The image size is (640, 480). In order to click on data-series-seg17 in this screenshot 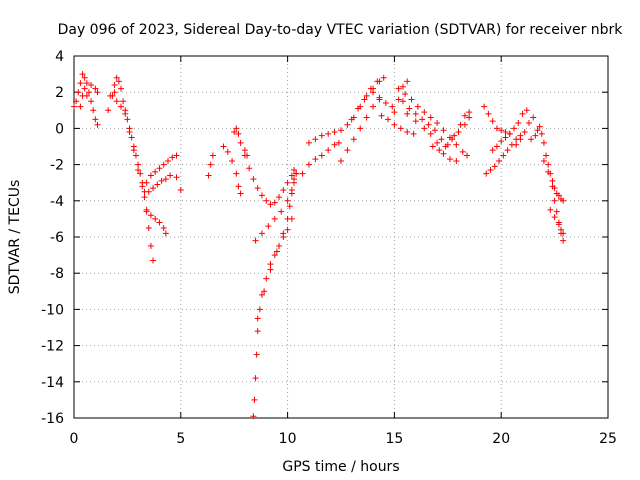, I will do `click(360, 130)`.